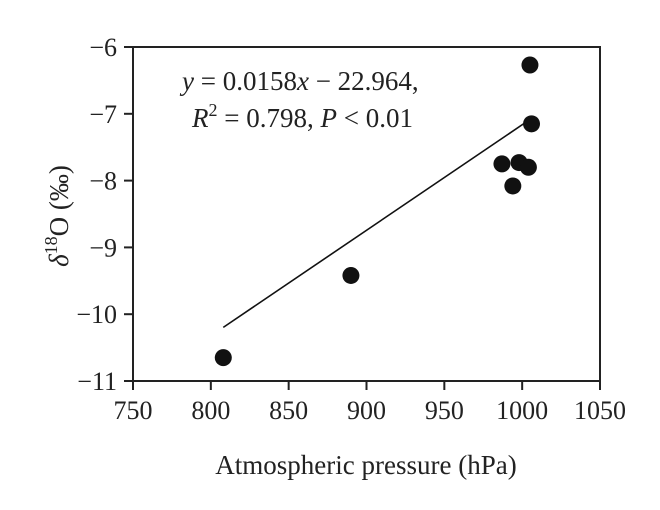  Describe the element at coordinates (444, 410) in the screenshot. I see `x-tick-label: 950` at that location.